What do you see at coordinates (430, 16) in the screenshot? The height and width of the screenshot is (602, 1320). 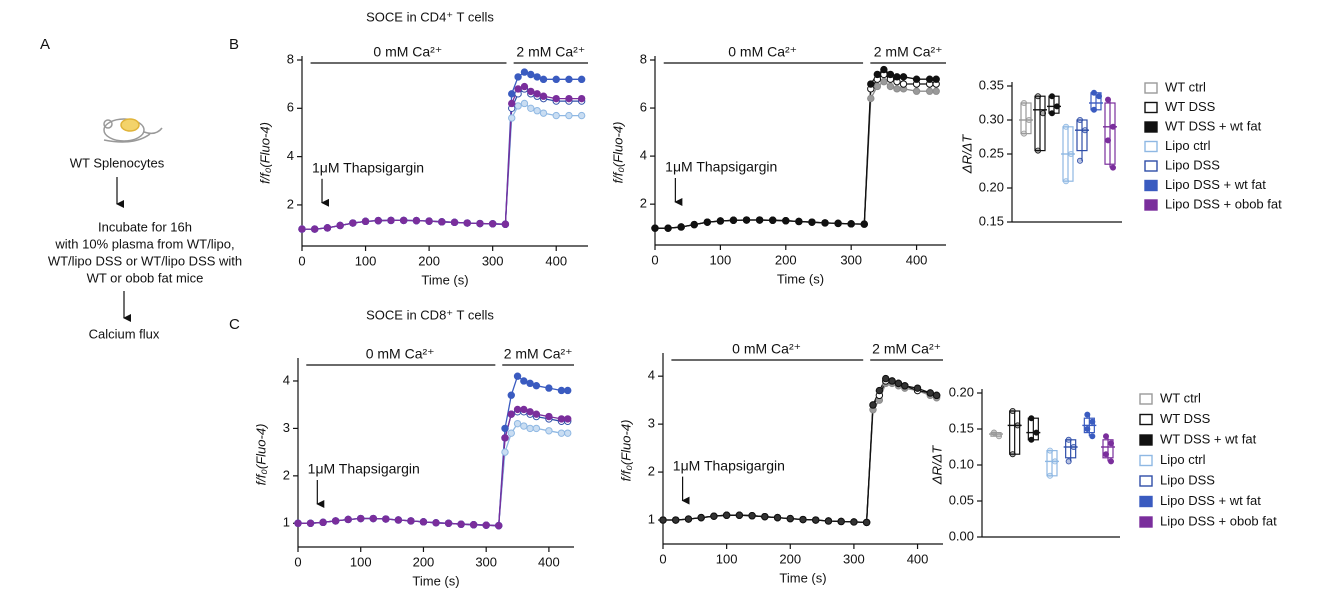 I see `row-title: SOCE in CD4⁺ T cells` at bounding box center [430, 16].